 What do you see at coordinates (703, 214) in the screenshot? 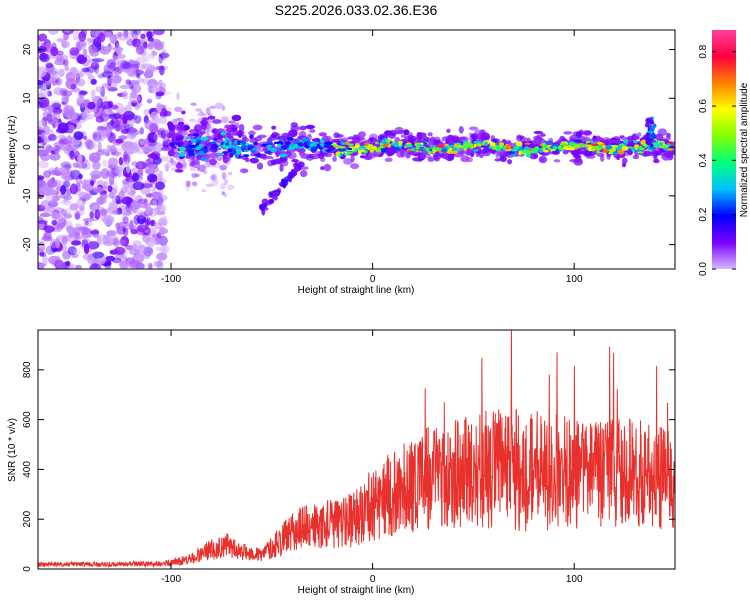
I see `colorbar-tick-label: 0.2` at bounding box center [703, 214].